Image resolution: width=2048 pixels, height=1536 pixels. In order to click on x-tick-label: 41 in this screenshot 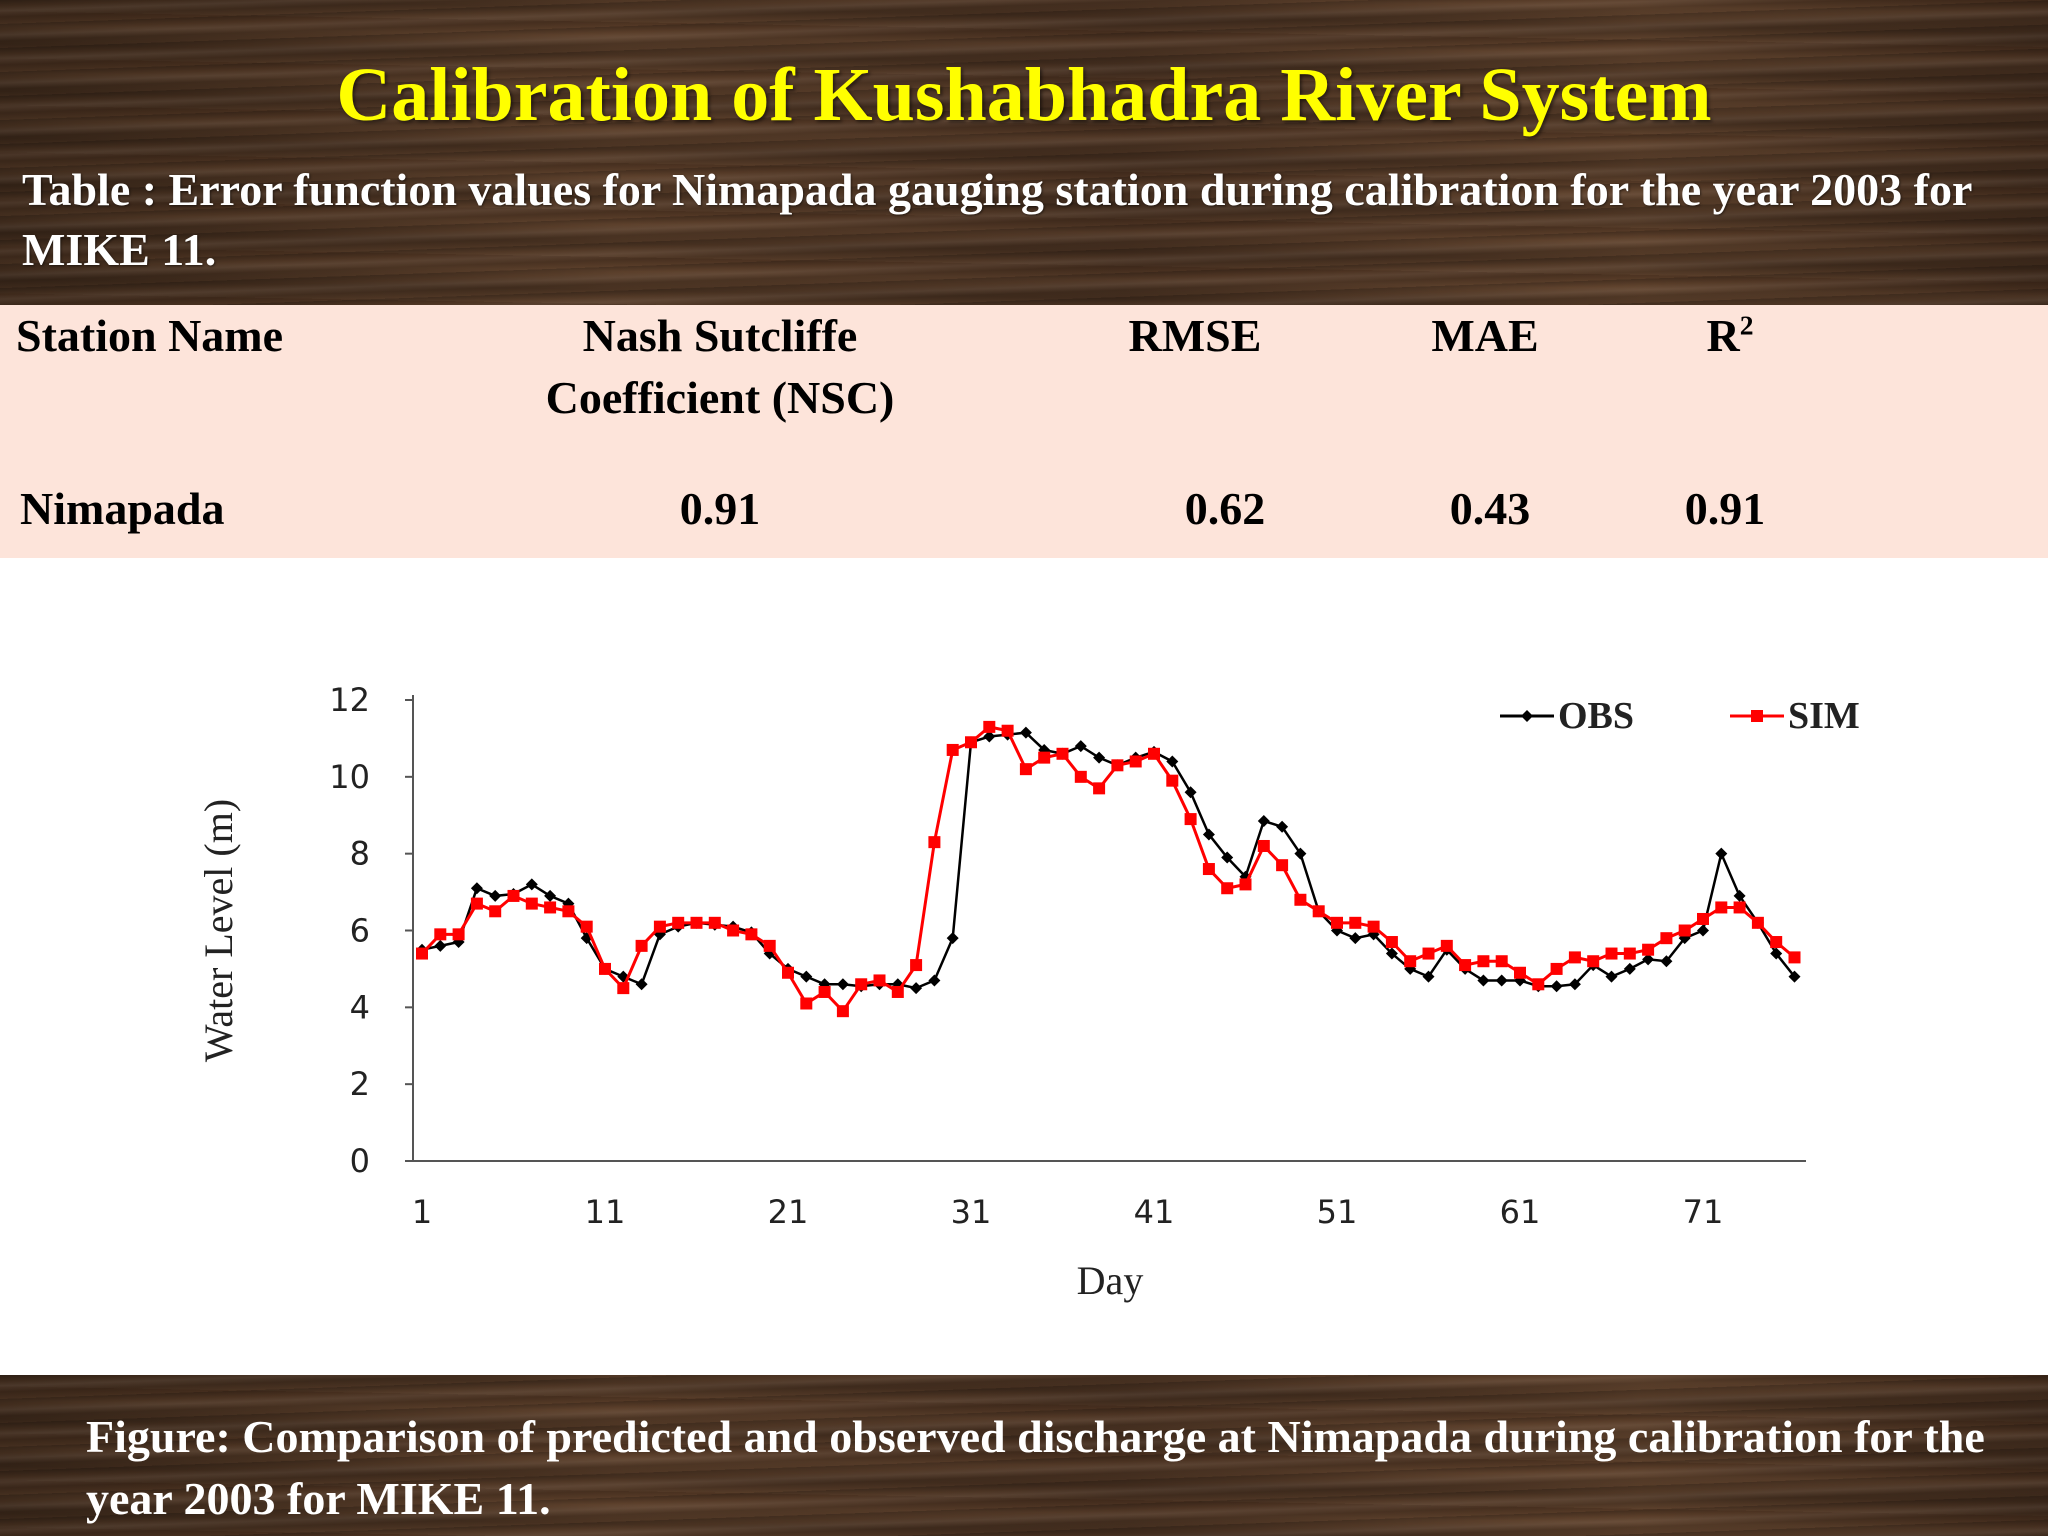, I will do `click(1154, 1212)`.